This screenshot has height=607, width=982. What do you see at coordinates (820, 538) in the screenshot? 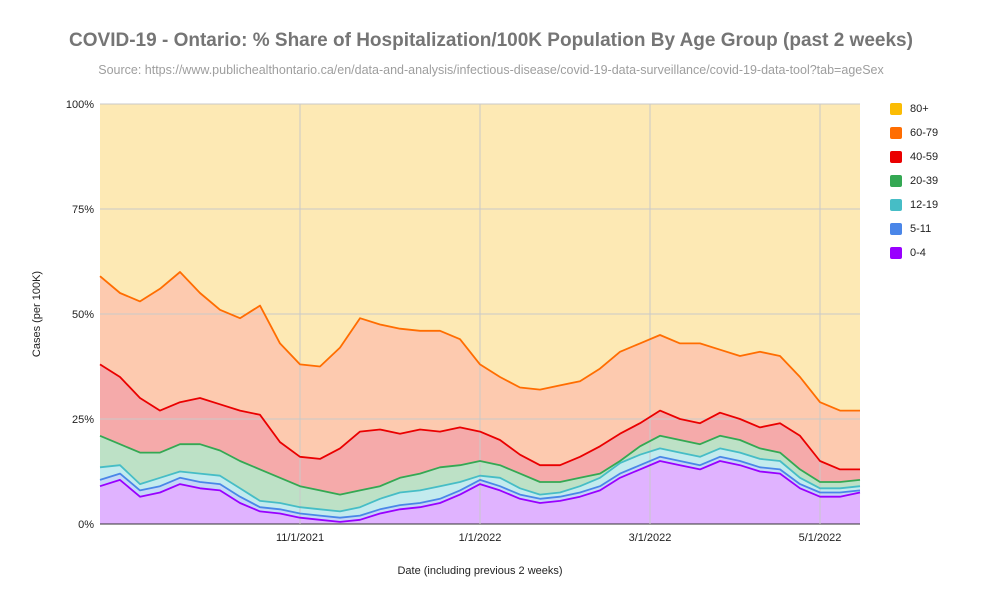
I see `x-tick-label: 5/1/2022` at bounding box center [820, 538].